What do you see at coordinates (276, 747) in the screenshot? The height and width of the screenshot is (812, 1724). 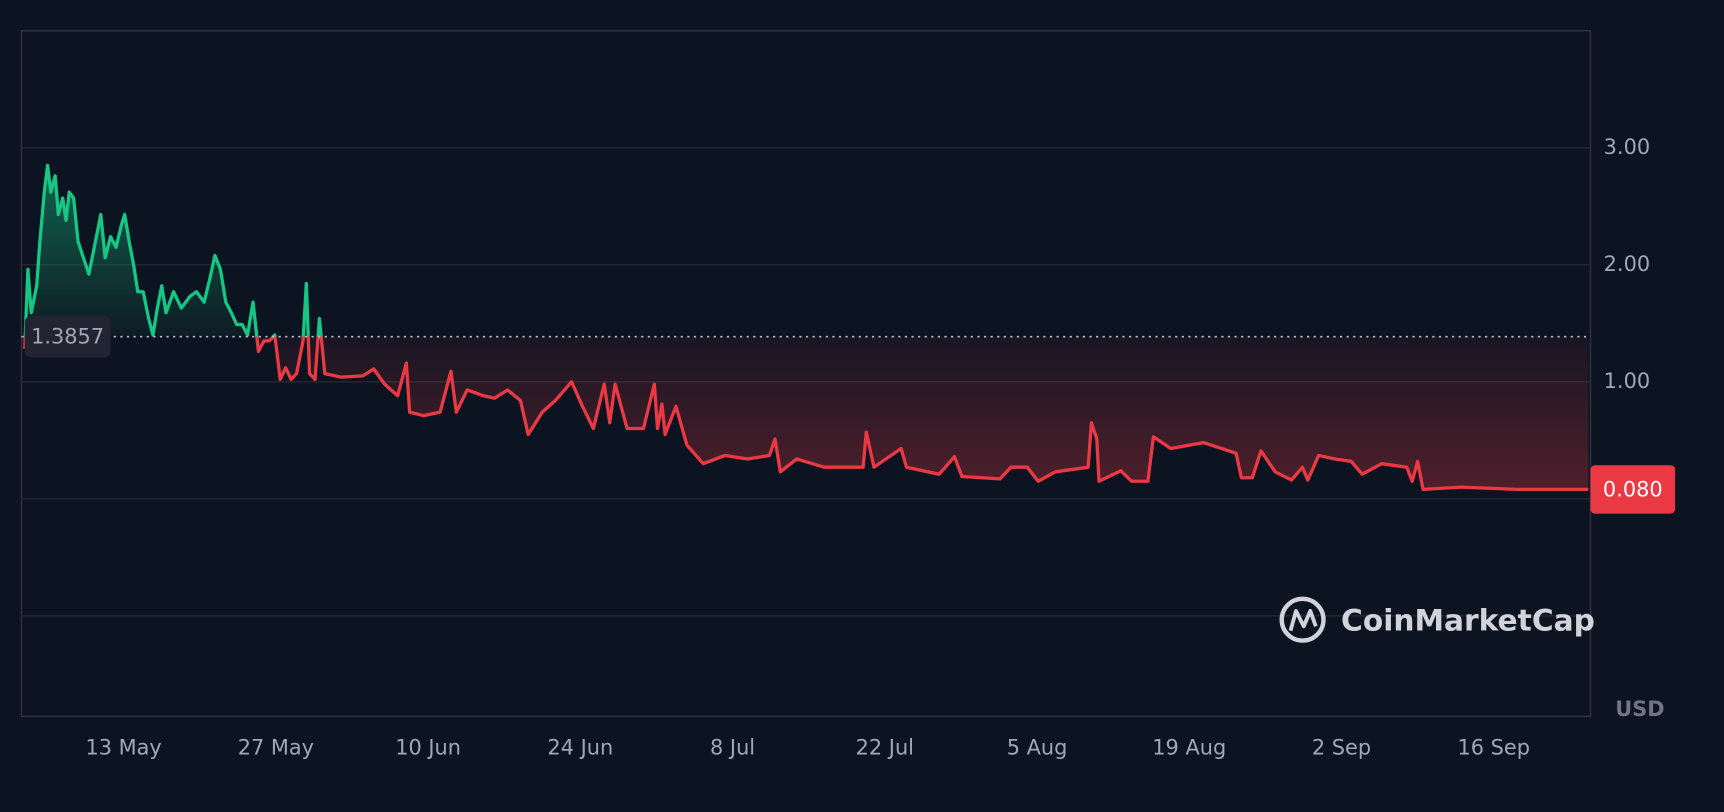 I see `x-tick-label: 27 May` at bounding box center [276, 747].